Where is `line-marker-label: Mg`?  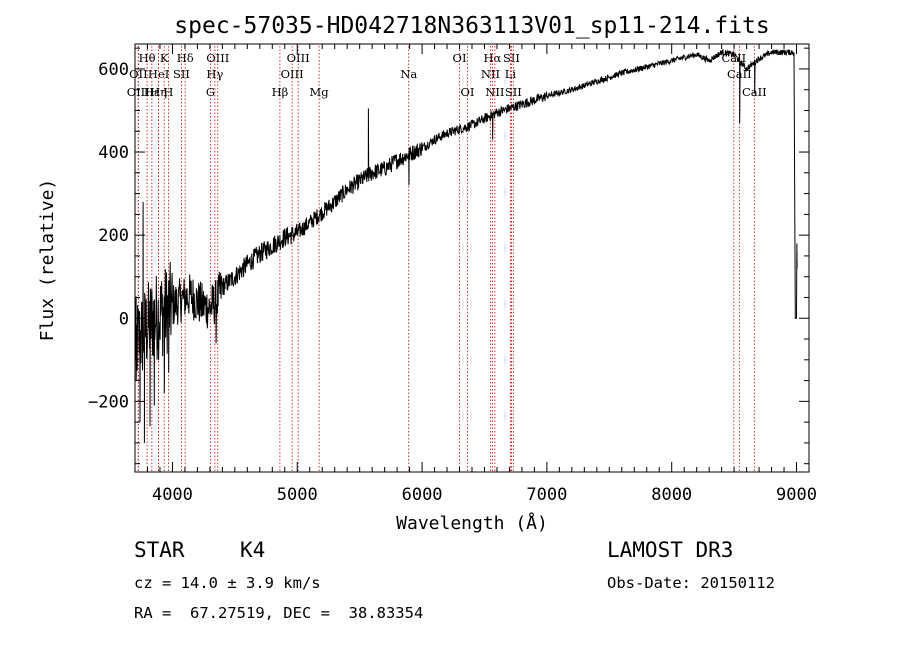 line-marker-label: Mg is located at coordinates (320, 92).